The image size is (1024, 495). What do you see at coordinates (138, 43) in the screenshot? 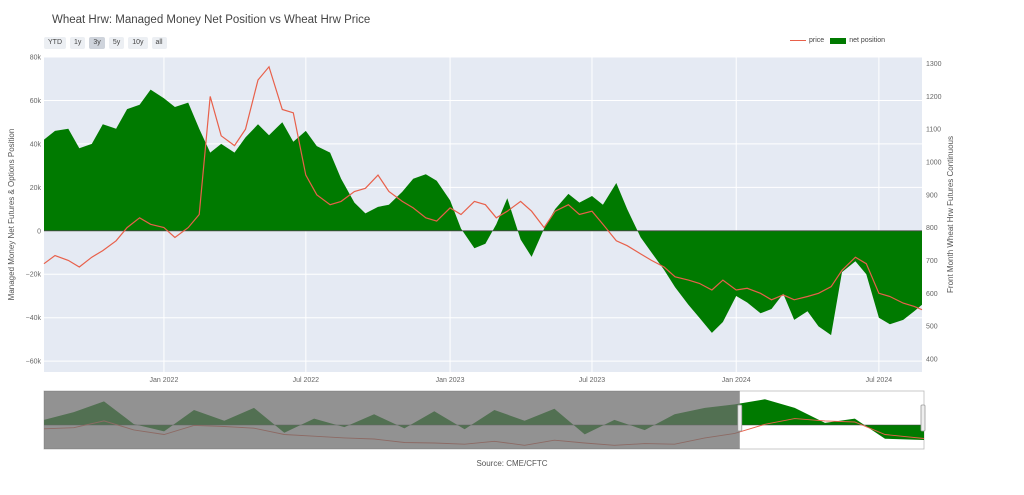
I see `range-button-10y: 10y` at bounding box center [138, 43].